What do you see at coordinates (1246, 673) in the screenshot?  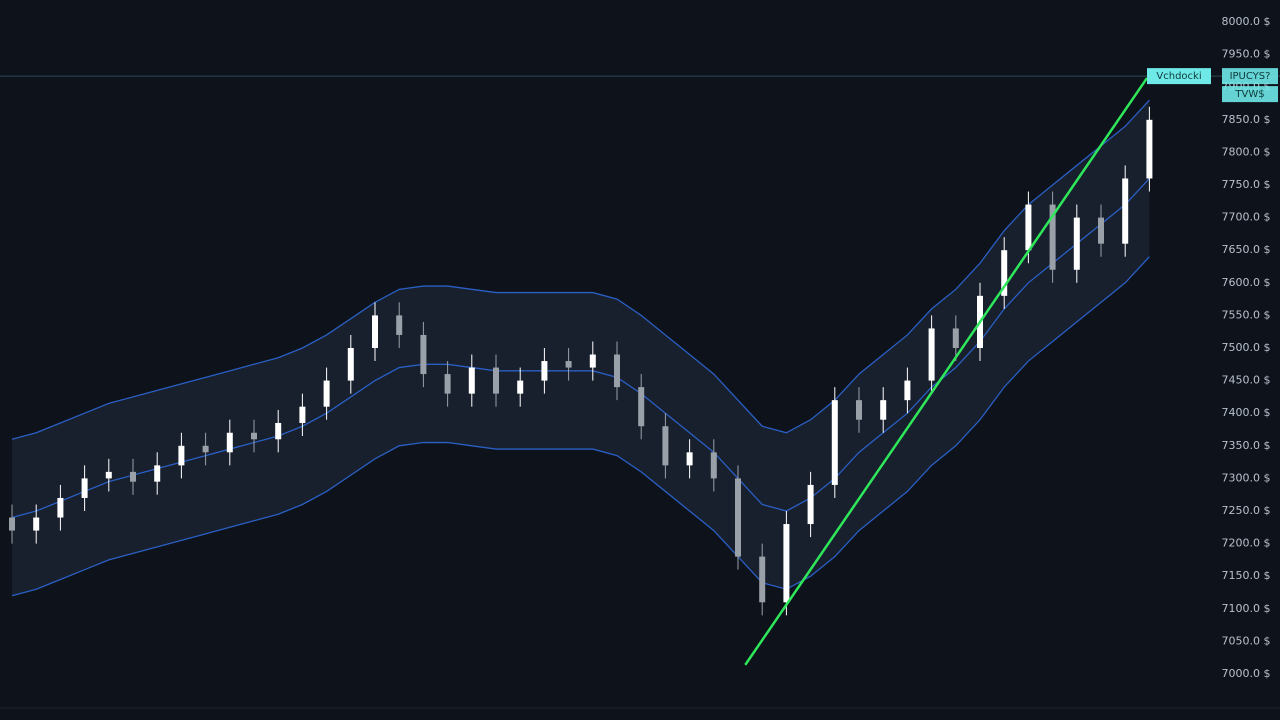 I see `y-tick-label: 7000.0 $` at bounding box center [1246, 673].